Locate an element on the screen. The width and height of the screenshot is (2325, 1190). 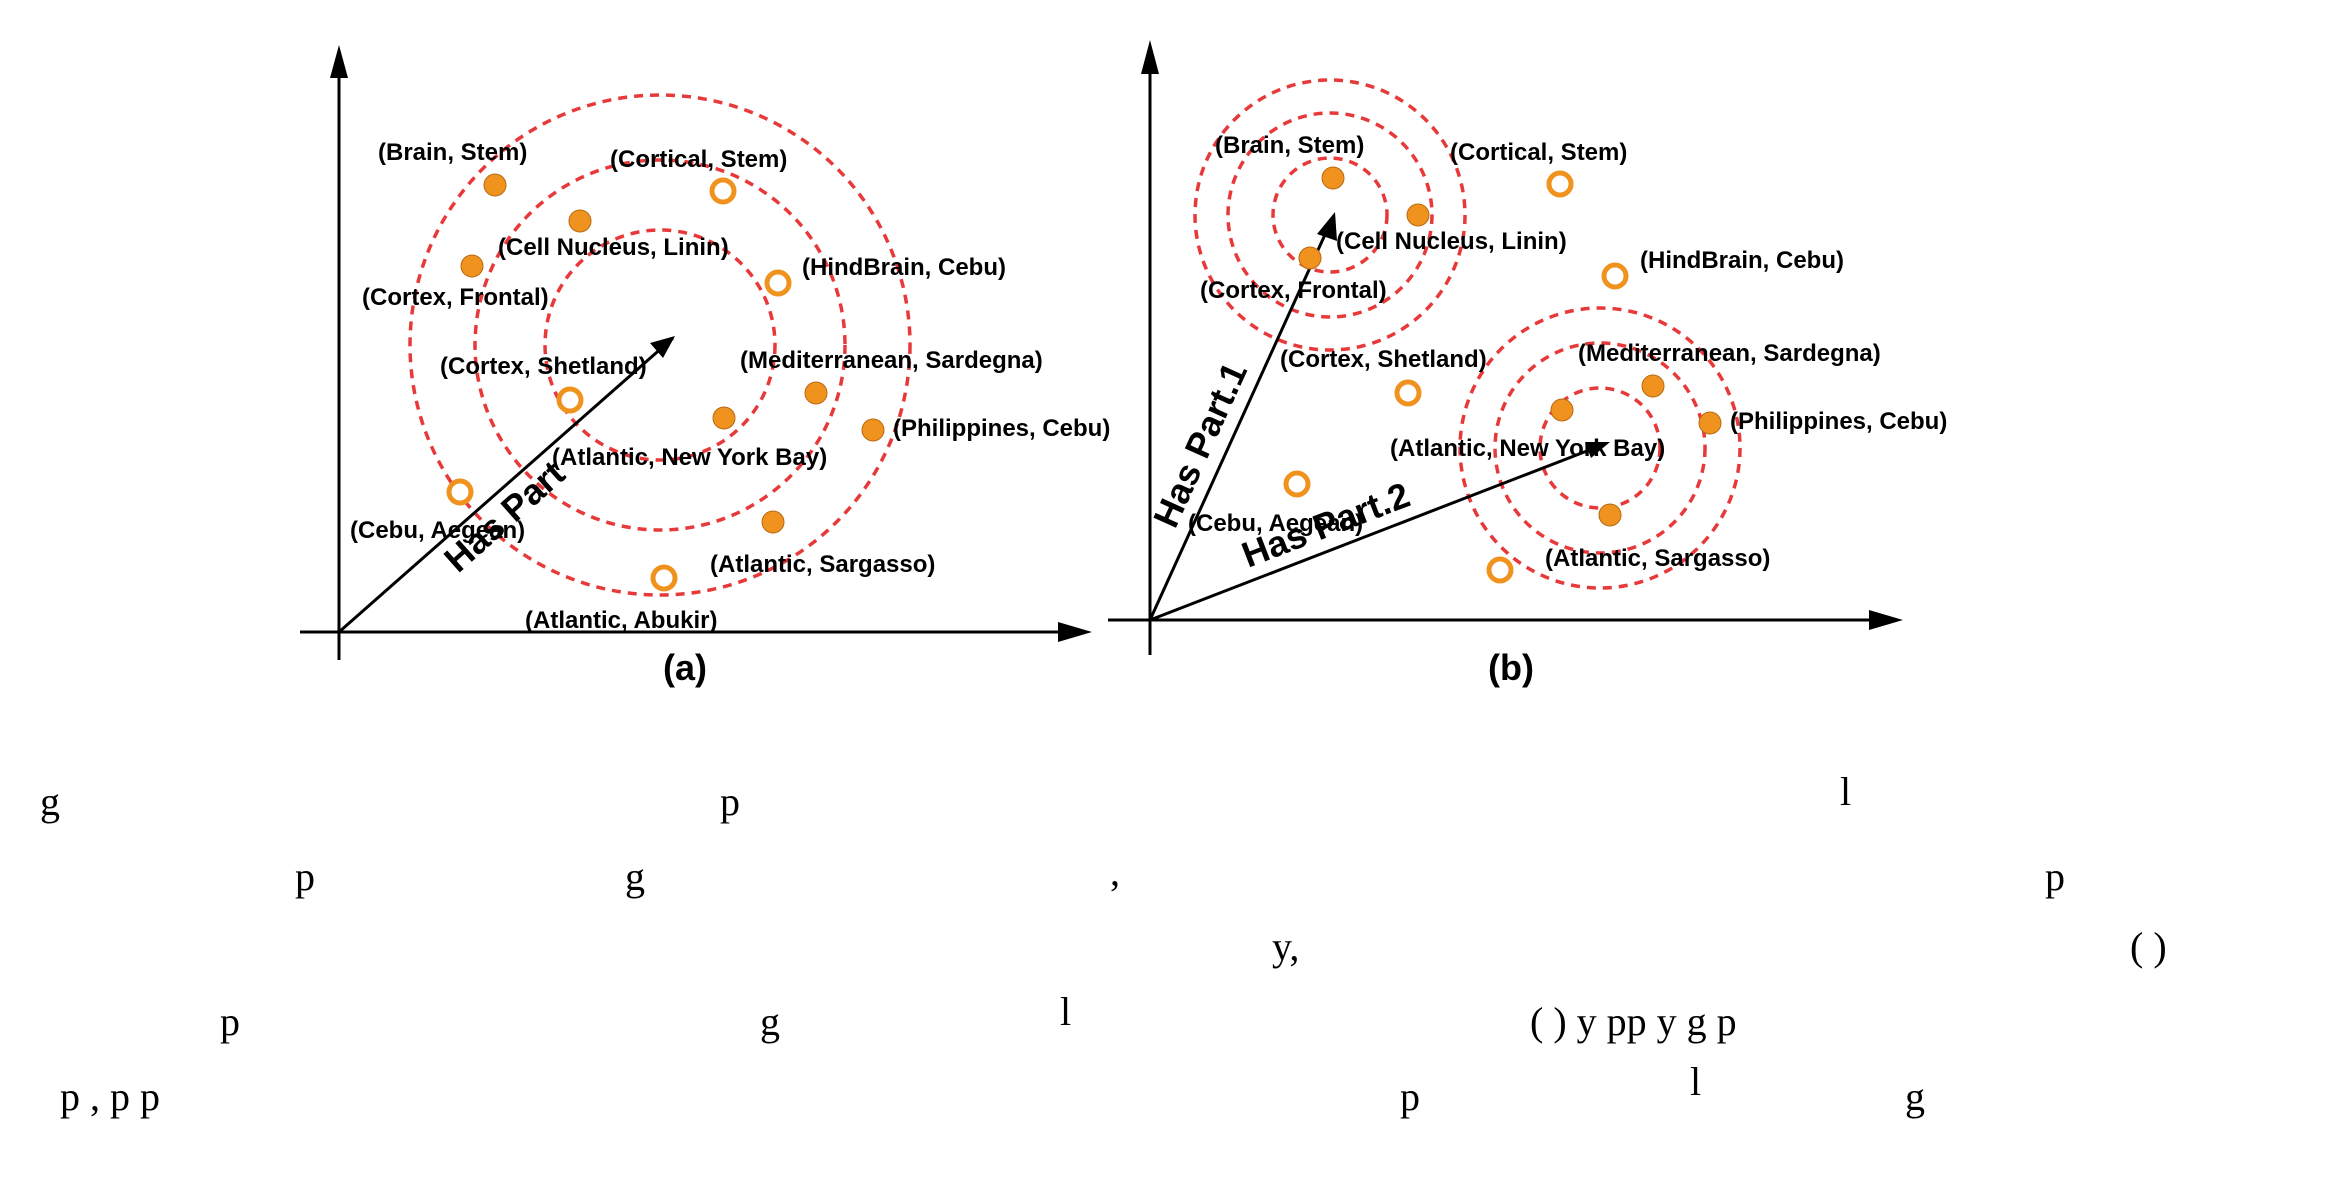
point-extra-b is located at coordinates (1500, 570).